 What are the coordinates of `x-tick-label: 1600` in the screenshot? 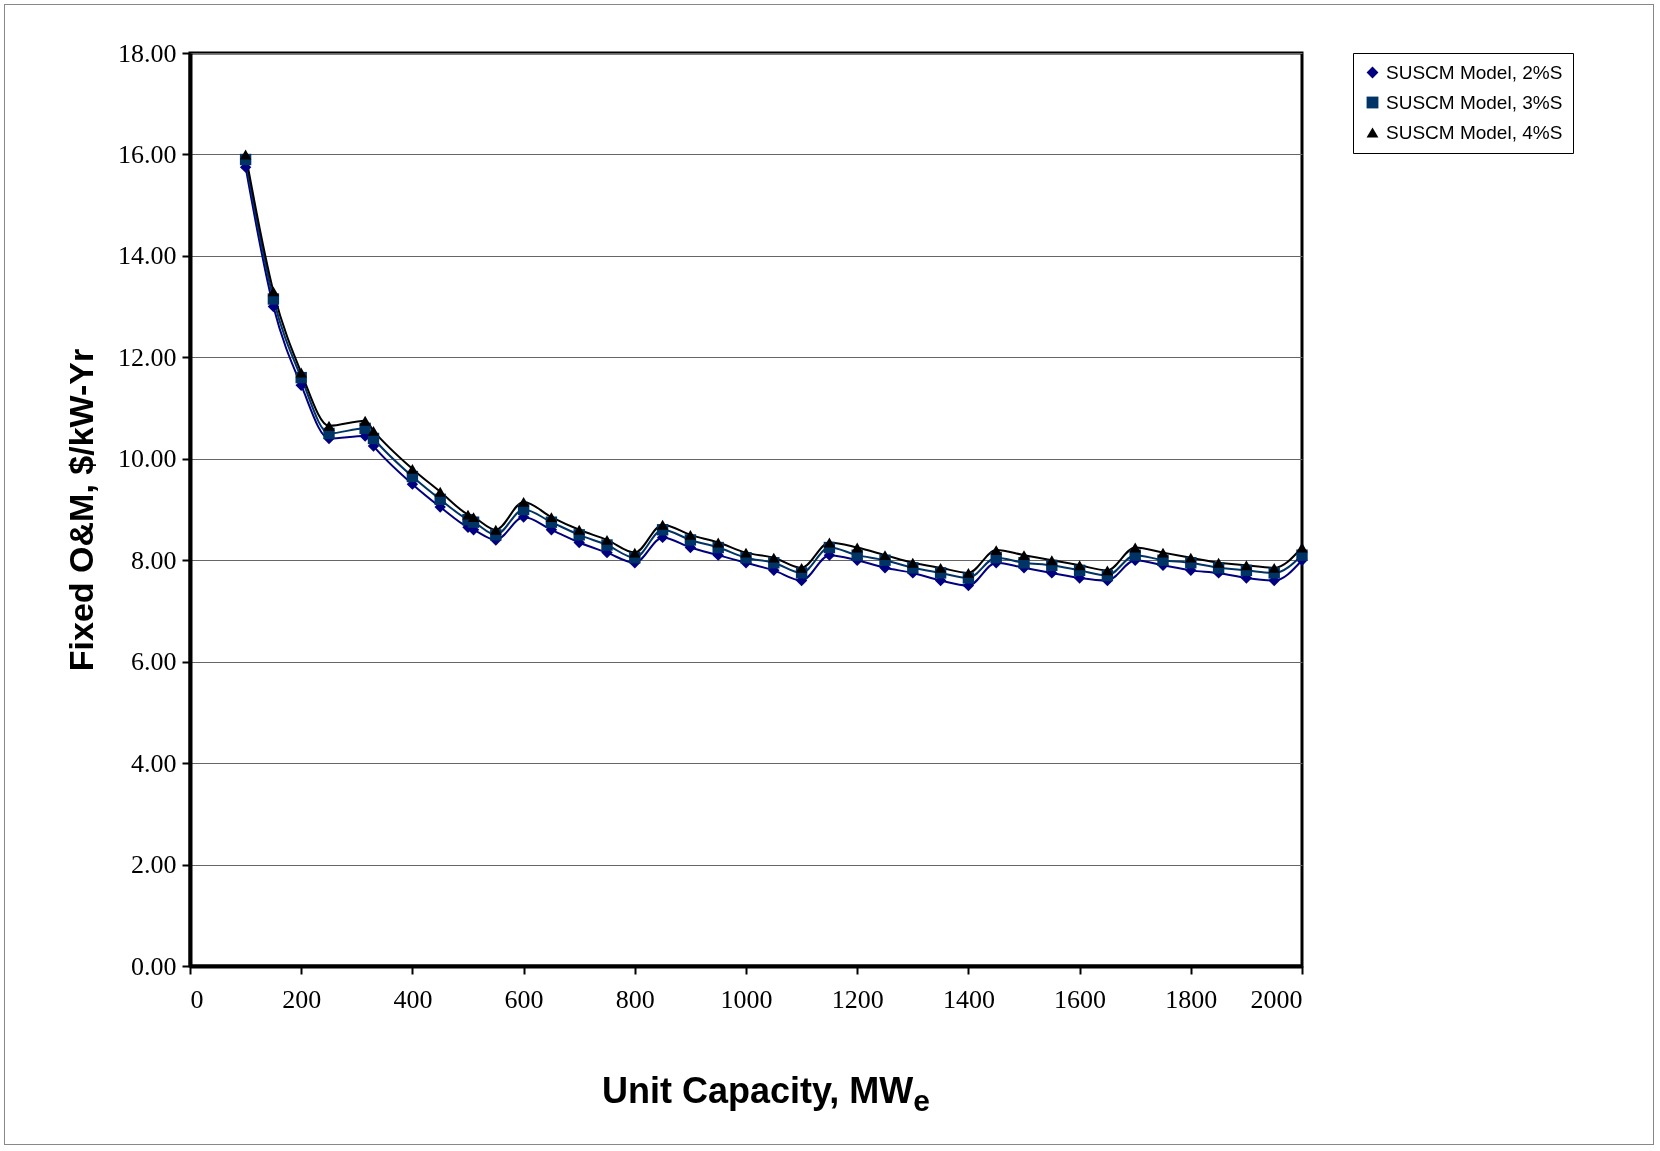 It's located at (1080, 999).